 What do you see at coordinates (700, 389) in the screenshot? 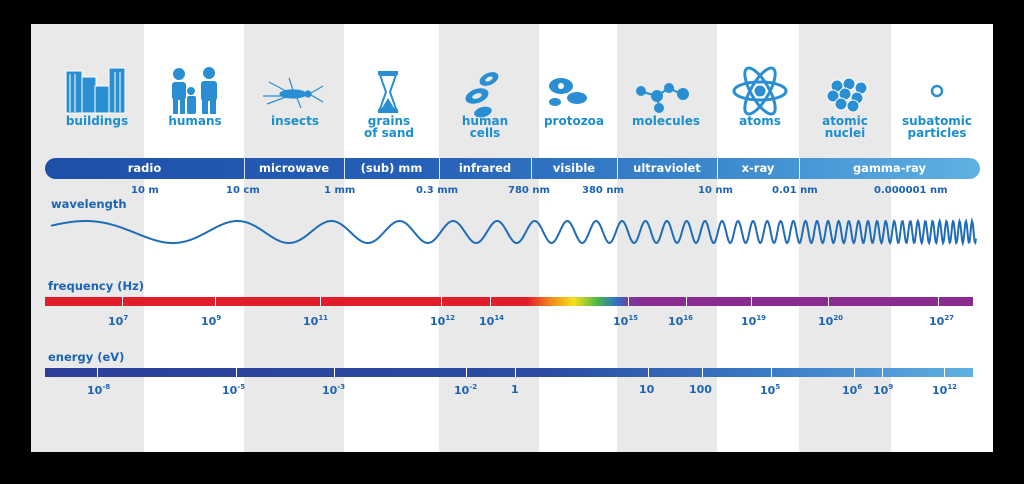
I see `energy-label: 100` at bounding box center [700, 389].